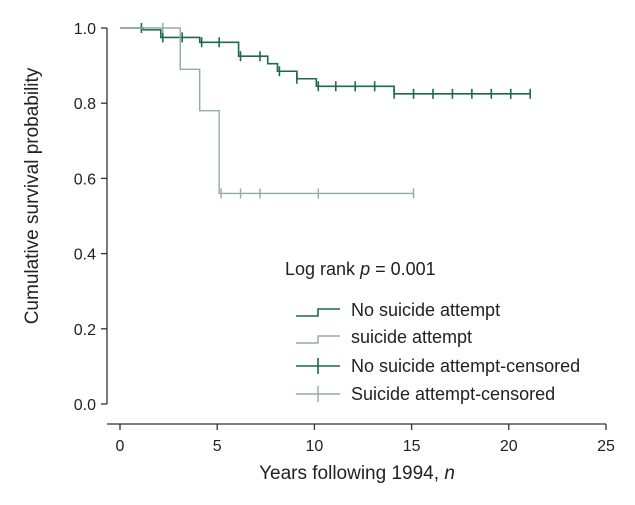  I want to click on log-rank-prefix: Log rank, so click(322, 269).